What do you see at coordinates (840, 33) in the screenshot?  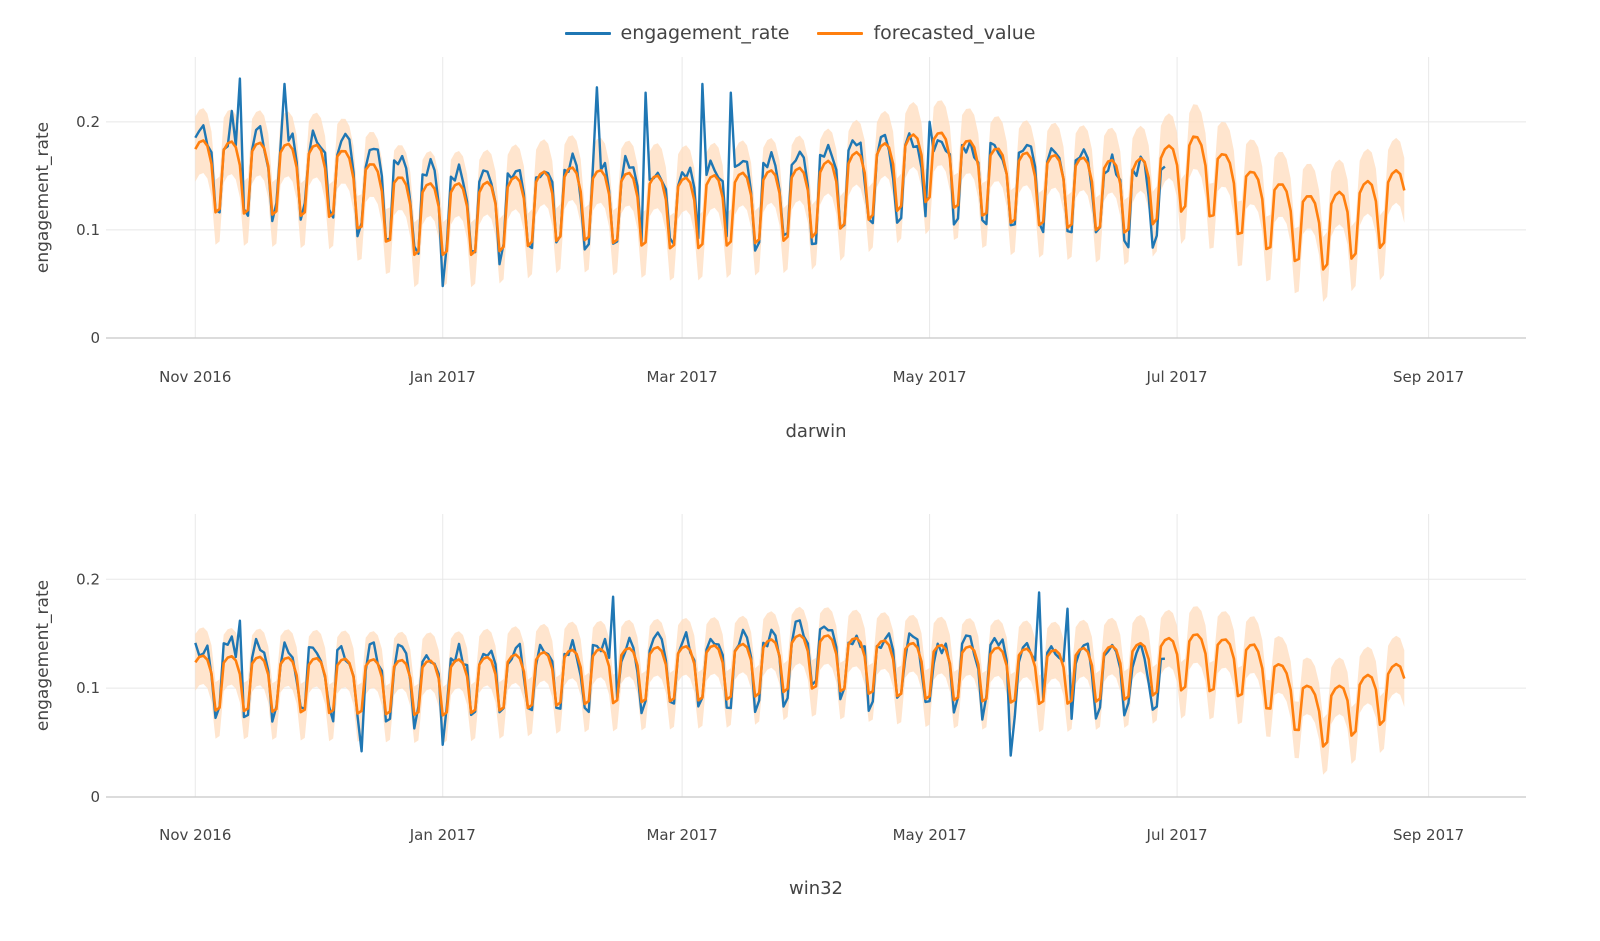 I see `legend-swatch-forecasted-value` at bounding box center [840, 33].